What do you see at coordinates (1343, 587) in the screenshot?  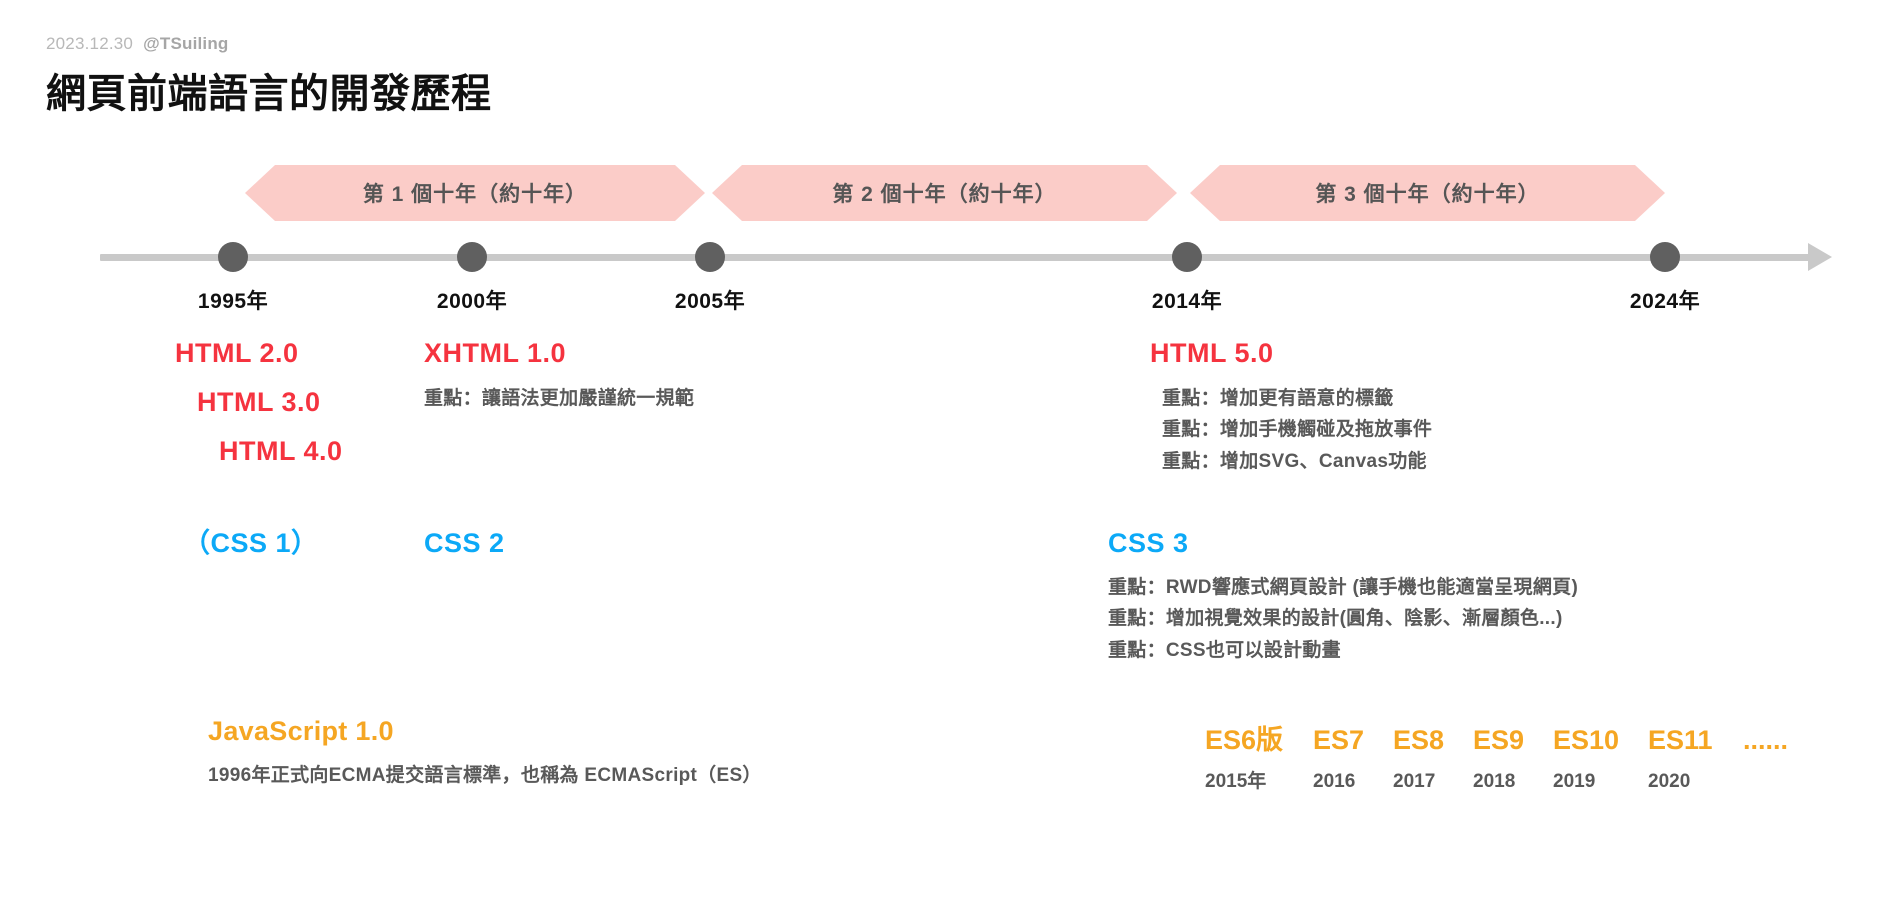 I see `css3-detail-1: 重點：RWD響應式網頁設計 (讓手機也能適當呈現網頁)` at bounding box center [1343, 587].